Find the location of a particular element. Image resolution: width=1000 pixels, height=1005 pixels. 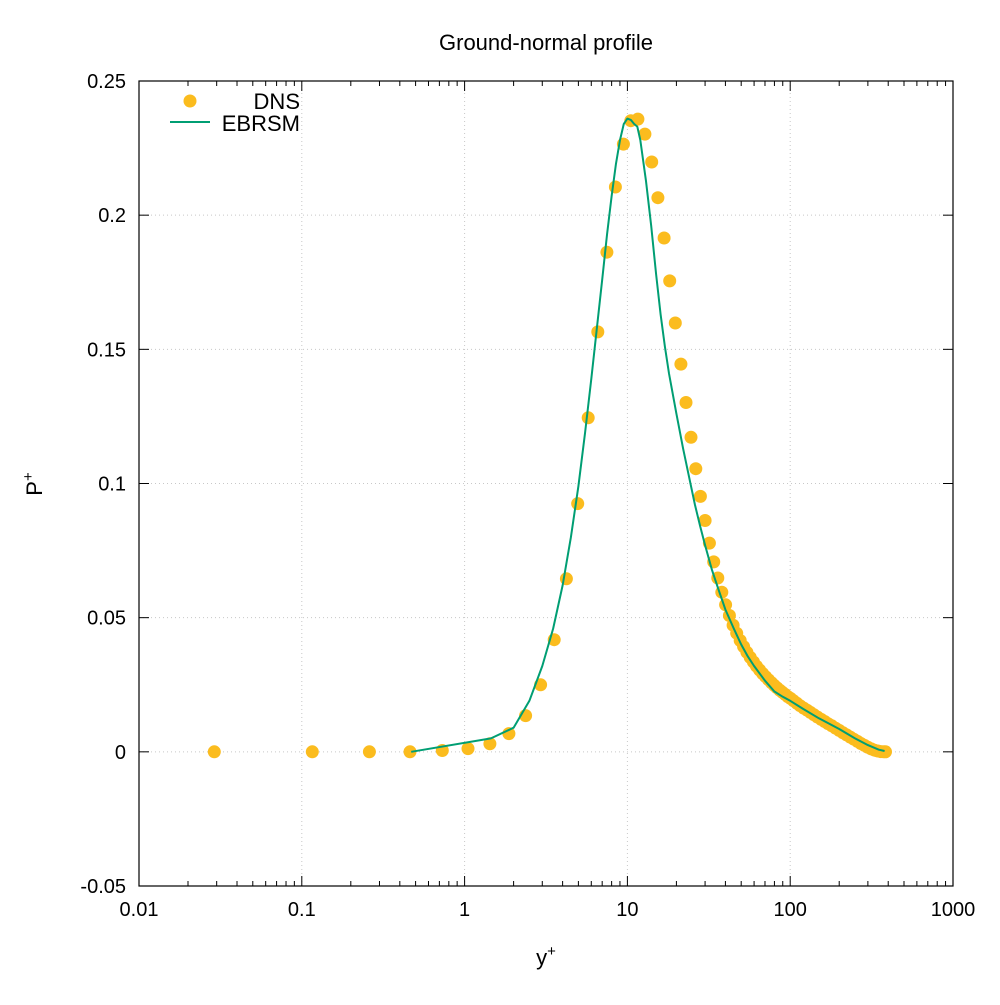

x-axis-title: y+ is located at coordinates (546, 956).